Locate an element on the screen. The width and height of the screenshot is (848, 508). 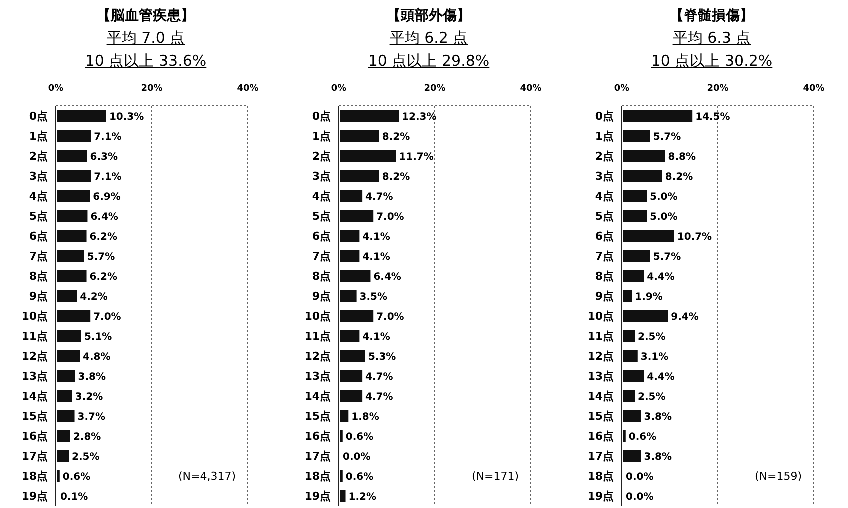
data-label: 3.5% is located at coordinates (374, 297).